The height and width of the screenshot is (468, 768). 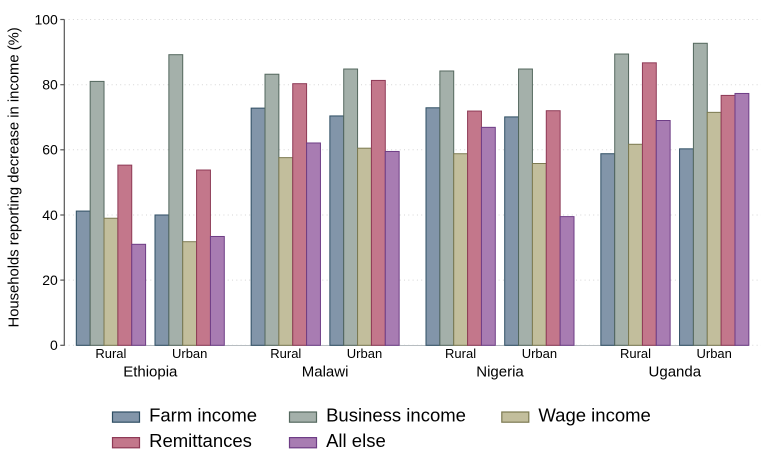 What do you see at coordinates (50, 280) in the screenshot?
I see `svg-text: 20` at bounding box center [50, 280].